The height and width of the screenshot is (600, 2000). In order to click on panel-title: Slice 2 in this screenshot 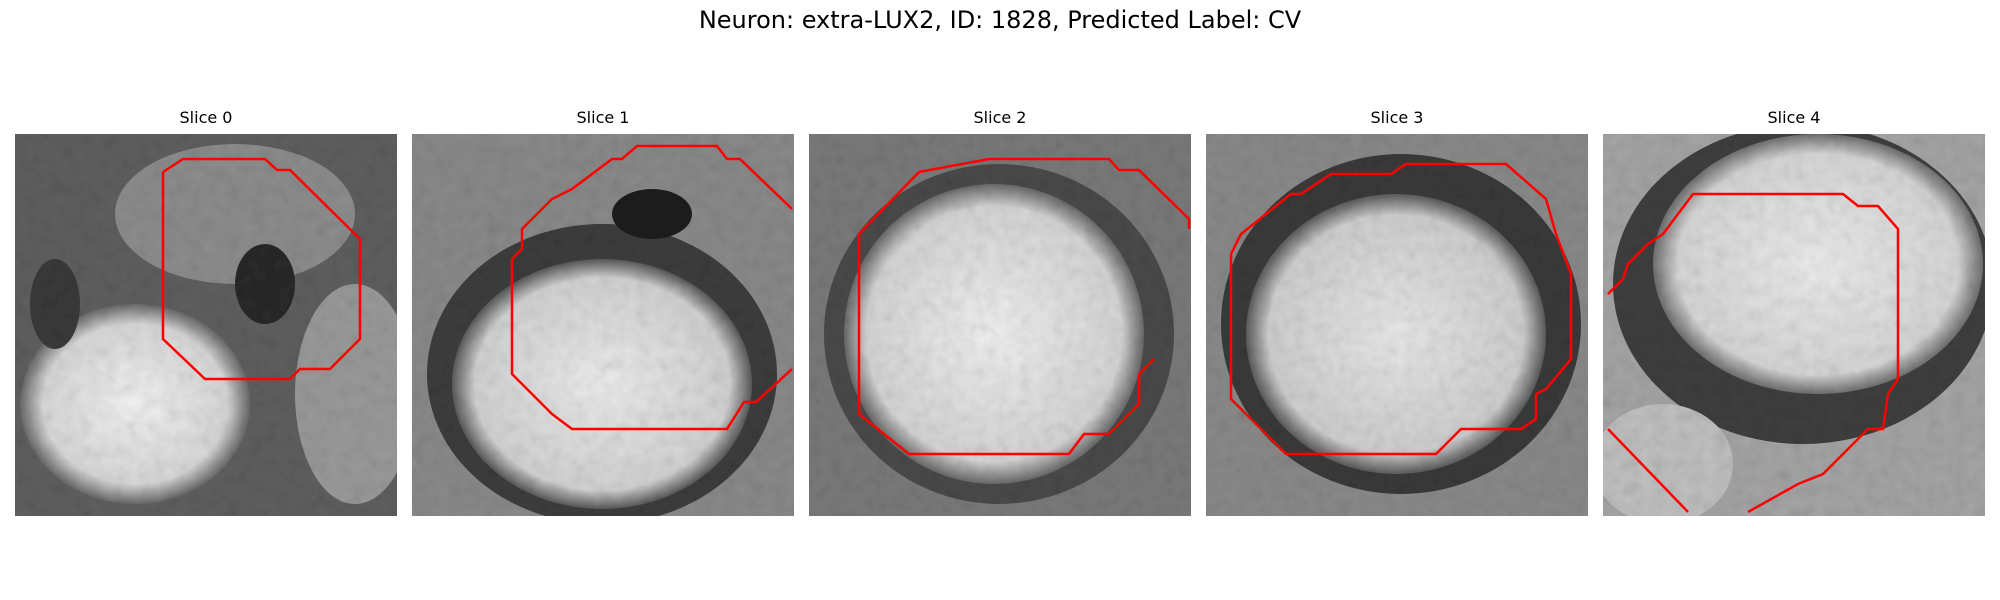, I will do `click(1000, 117)`.